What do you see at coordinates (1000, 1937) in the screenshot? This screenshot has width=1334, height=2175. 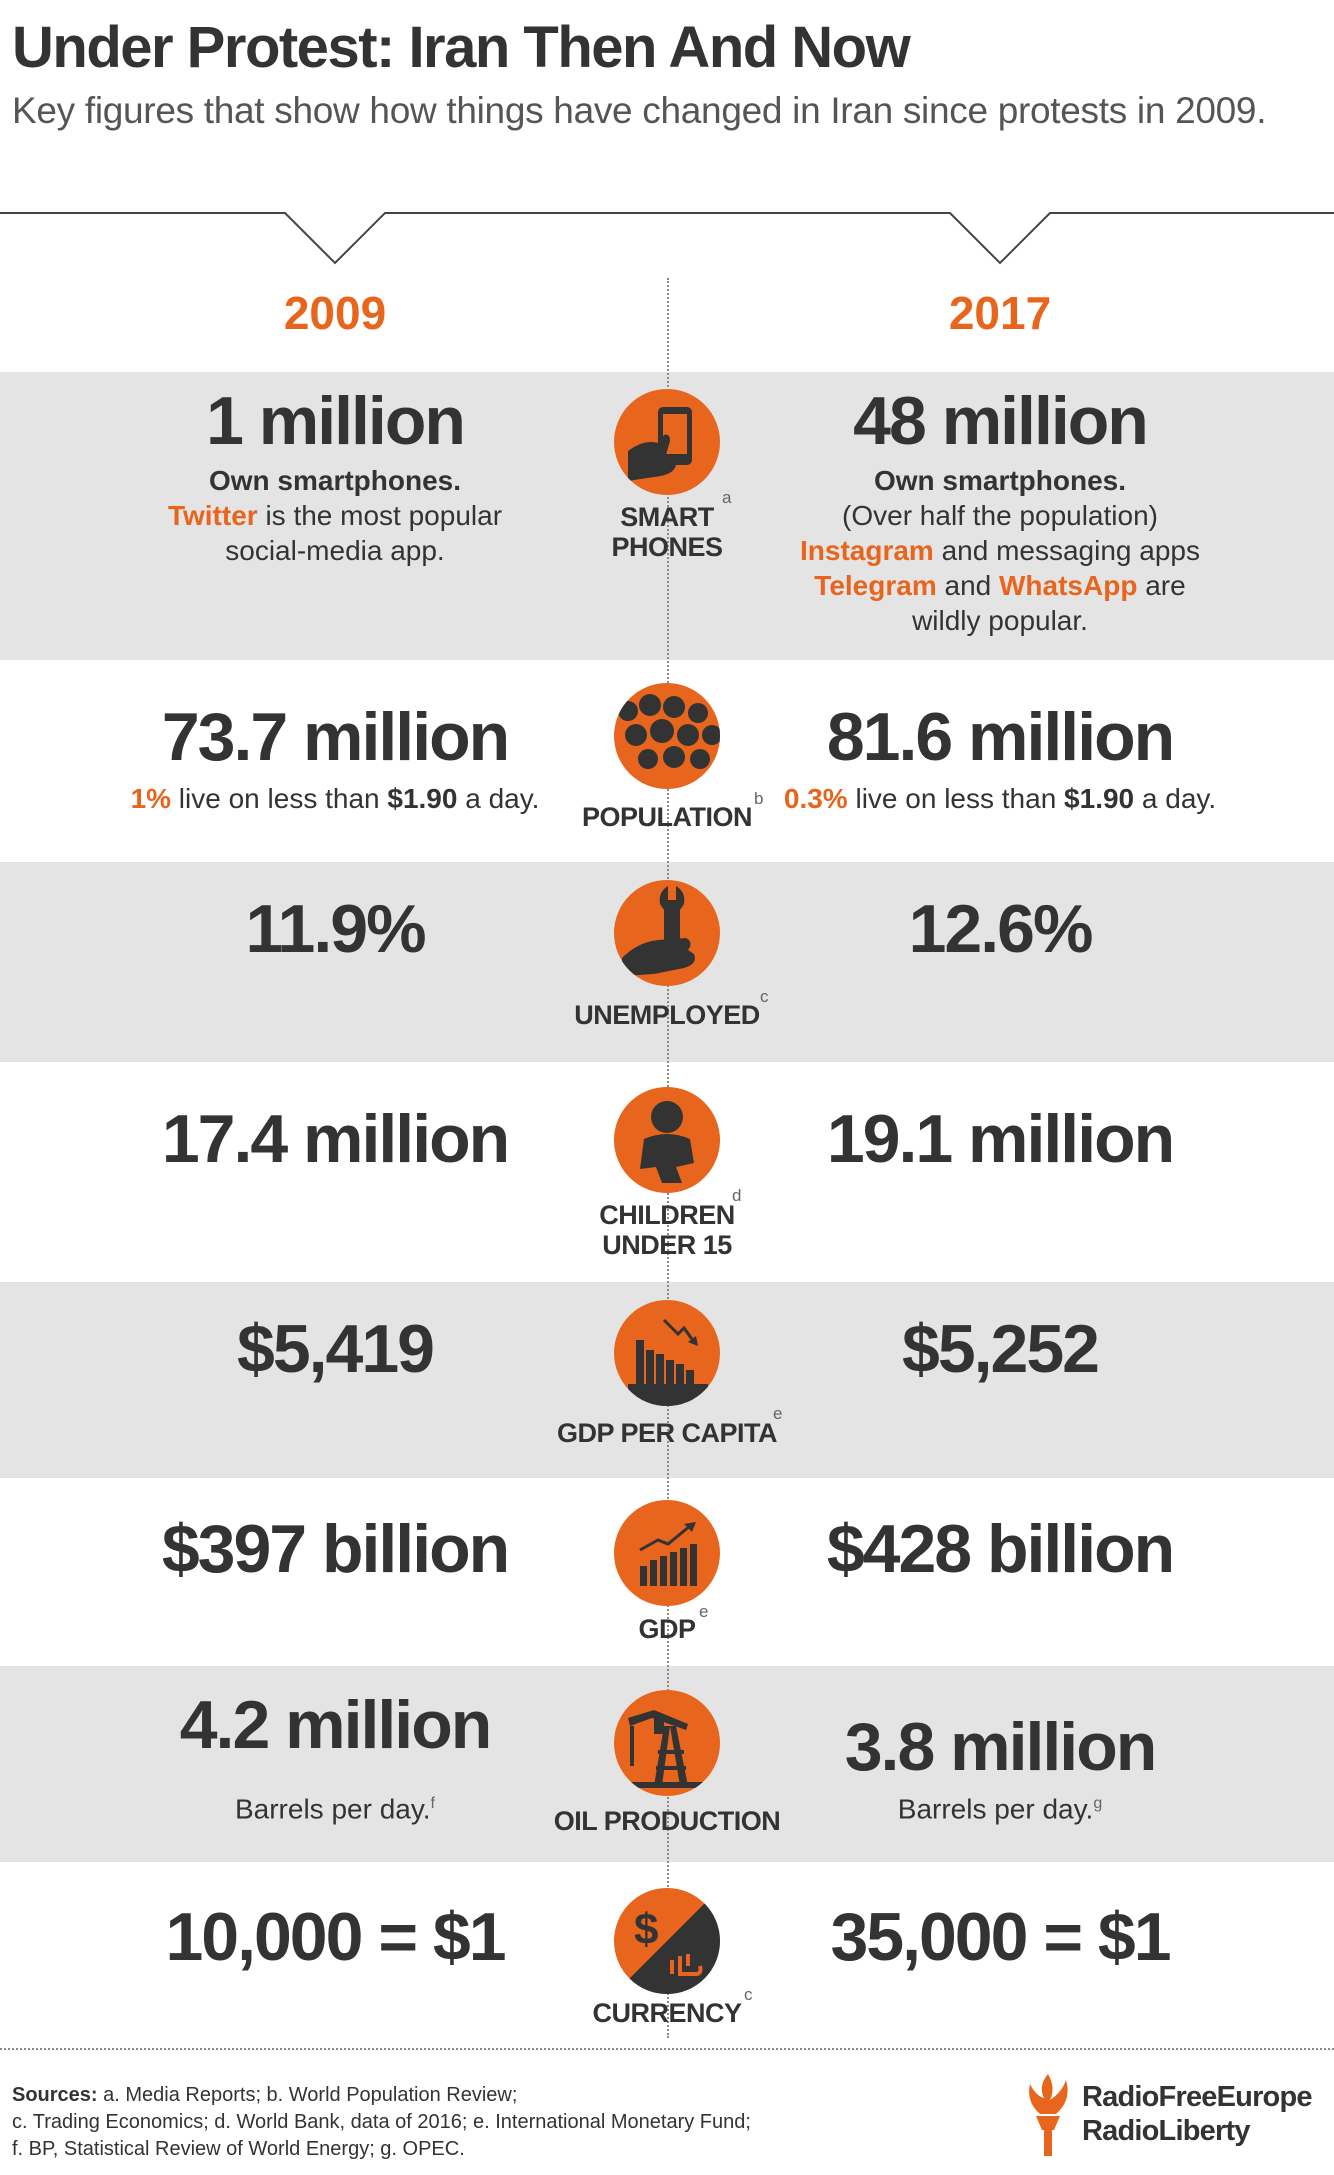 I see `currency-now-value: 35,000 = $1` at bounding box center [1000, 1937].